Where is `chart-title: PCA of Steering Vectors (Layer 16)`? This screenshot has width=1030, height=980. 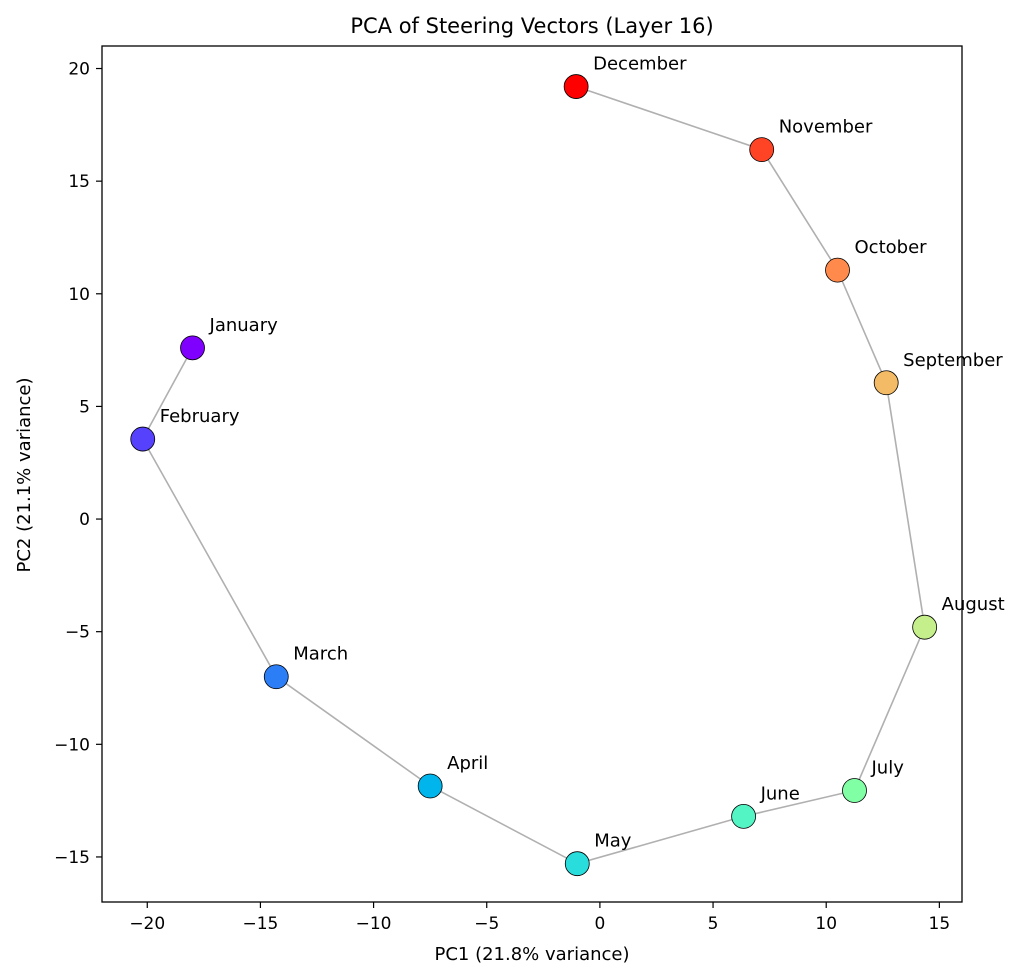 chart-title: PCA of Steering Vectors (Layer 16) is located at coordinates (531, 26).